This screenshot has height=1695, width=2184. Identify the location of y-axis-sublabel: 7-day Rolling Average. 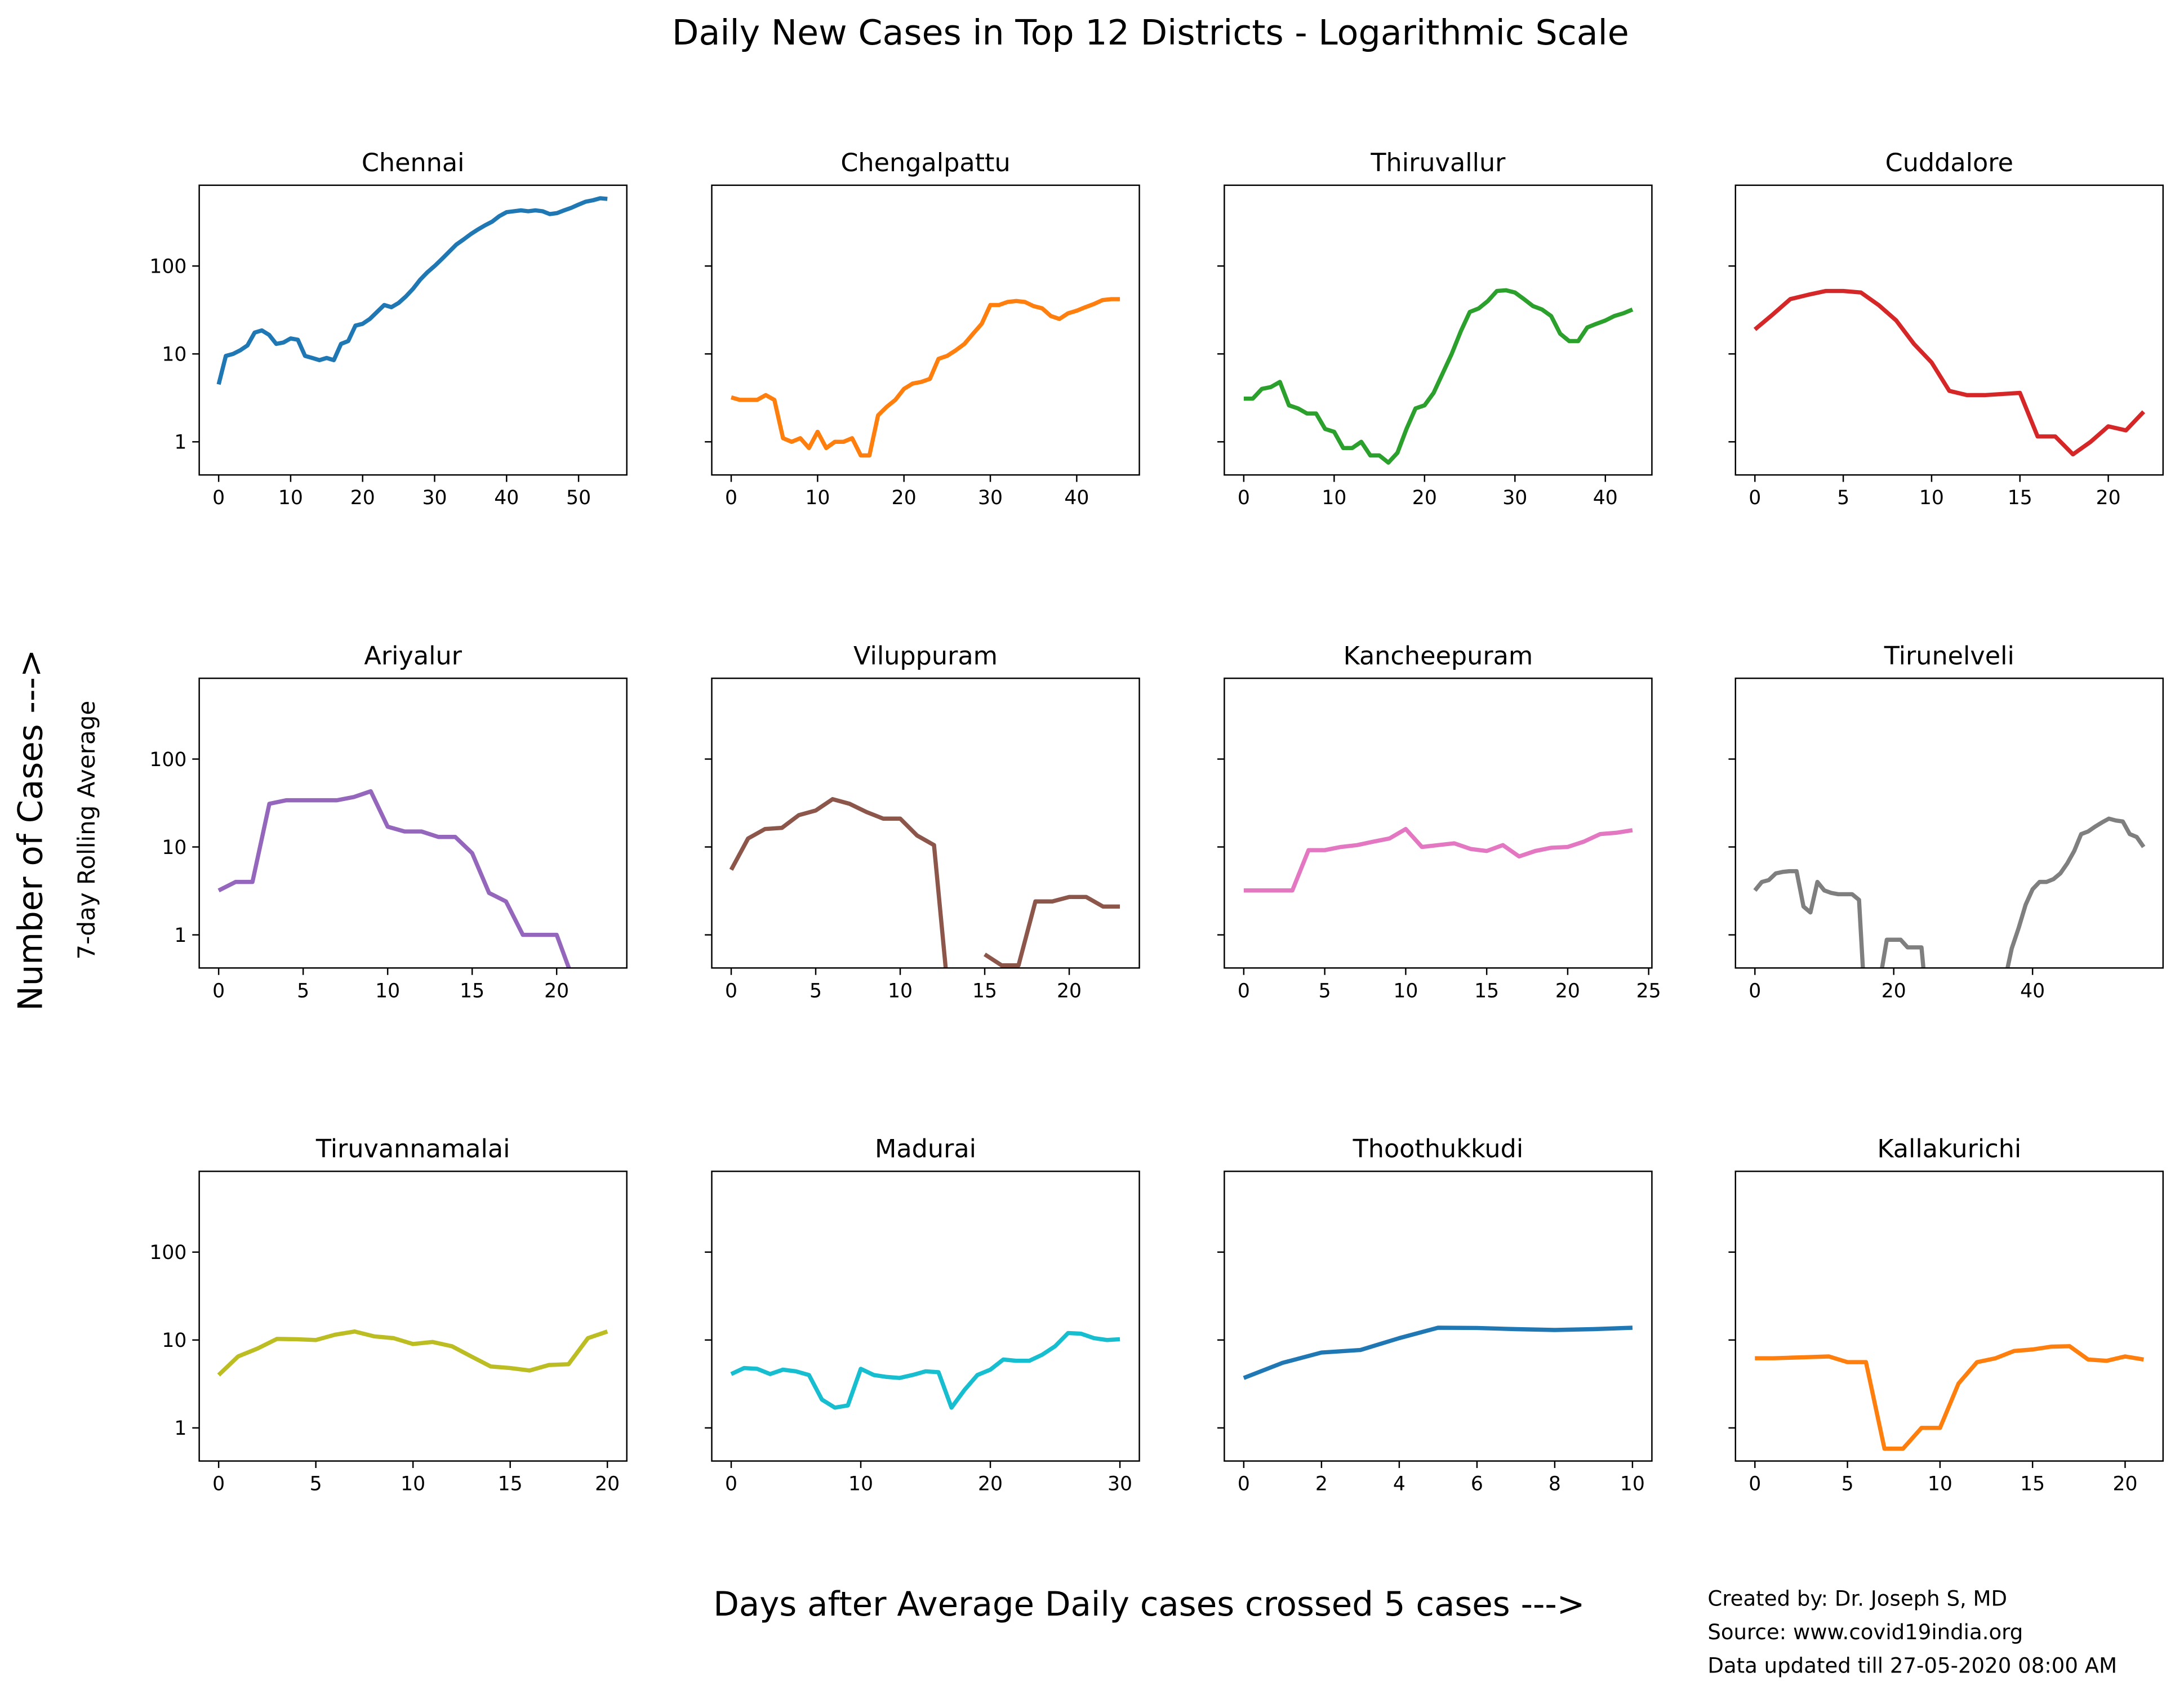
(86, 830).